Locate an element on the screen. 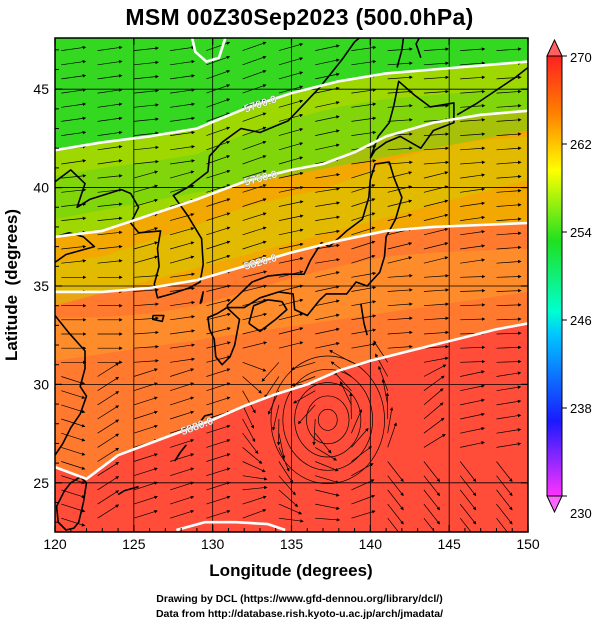  colorbar: 230 238 246 254 262 270 is located at coordinates (569, 279).